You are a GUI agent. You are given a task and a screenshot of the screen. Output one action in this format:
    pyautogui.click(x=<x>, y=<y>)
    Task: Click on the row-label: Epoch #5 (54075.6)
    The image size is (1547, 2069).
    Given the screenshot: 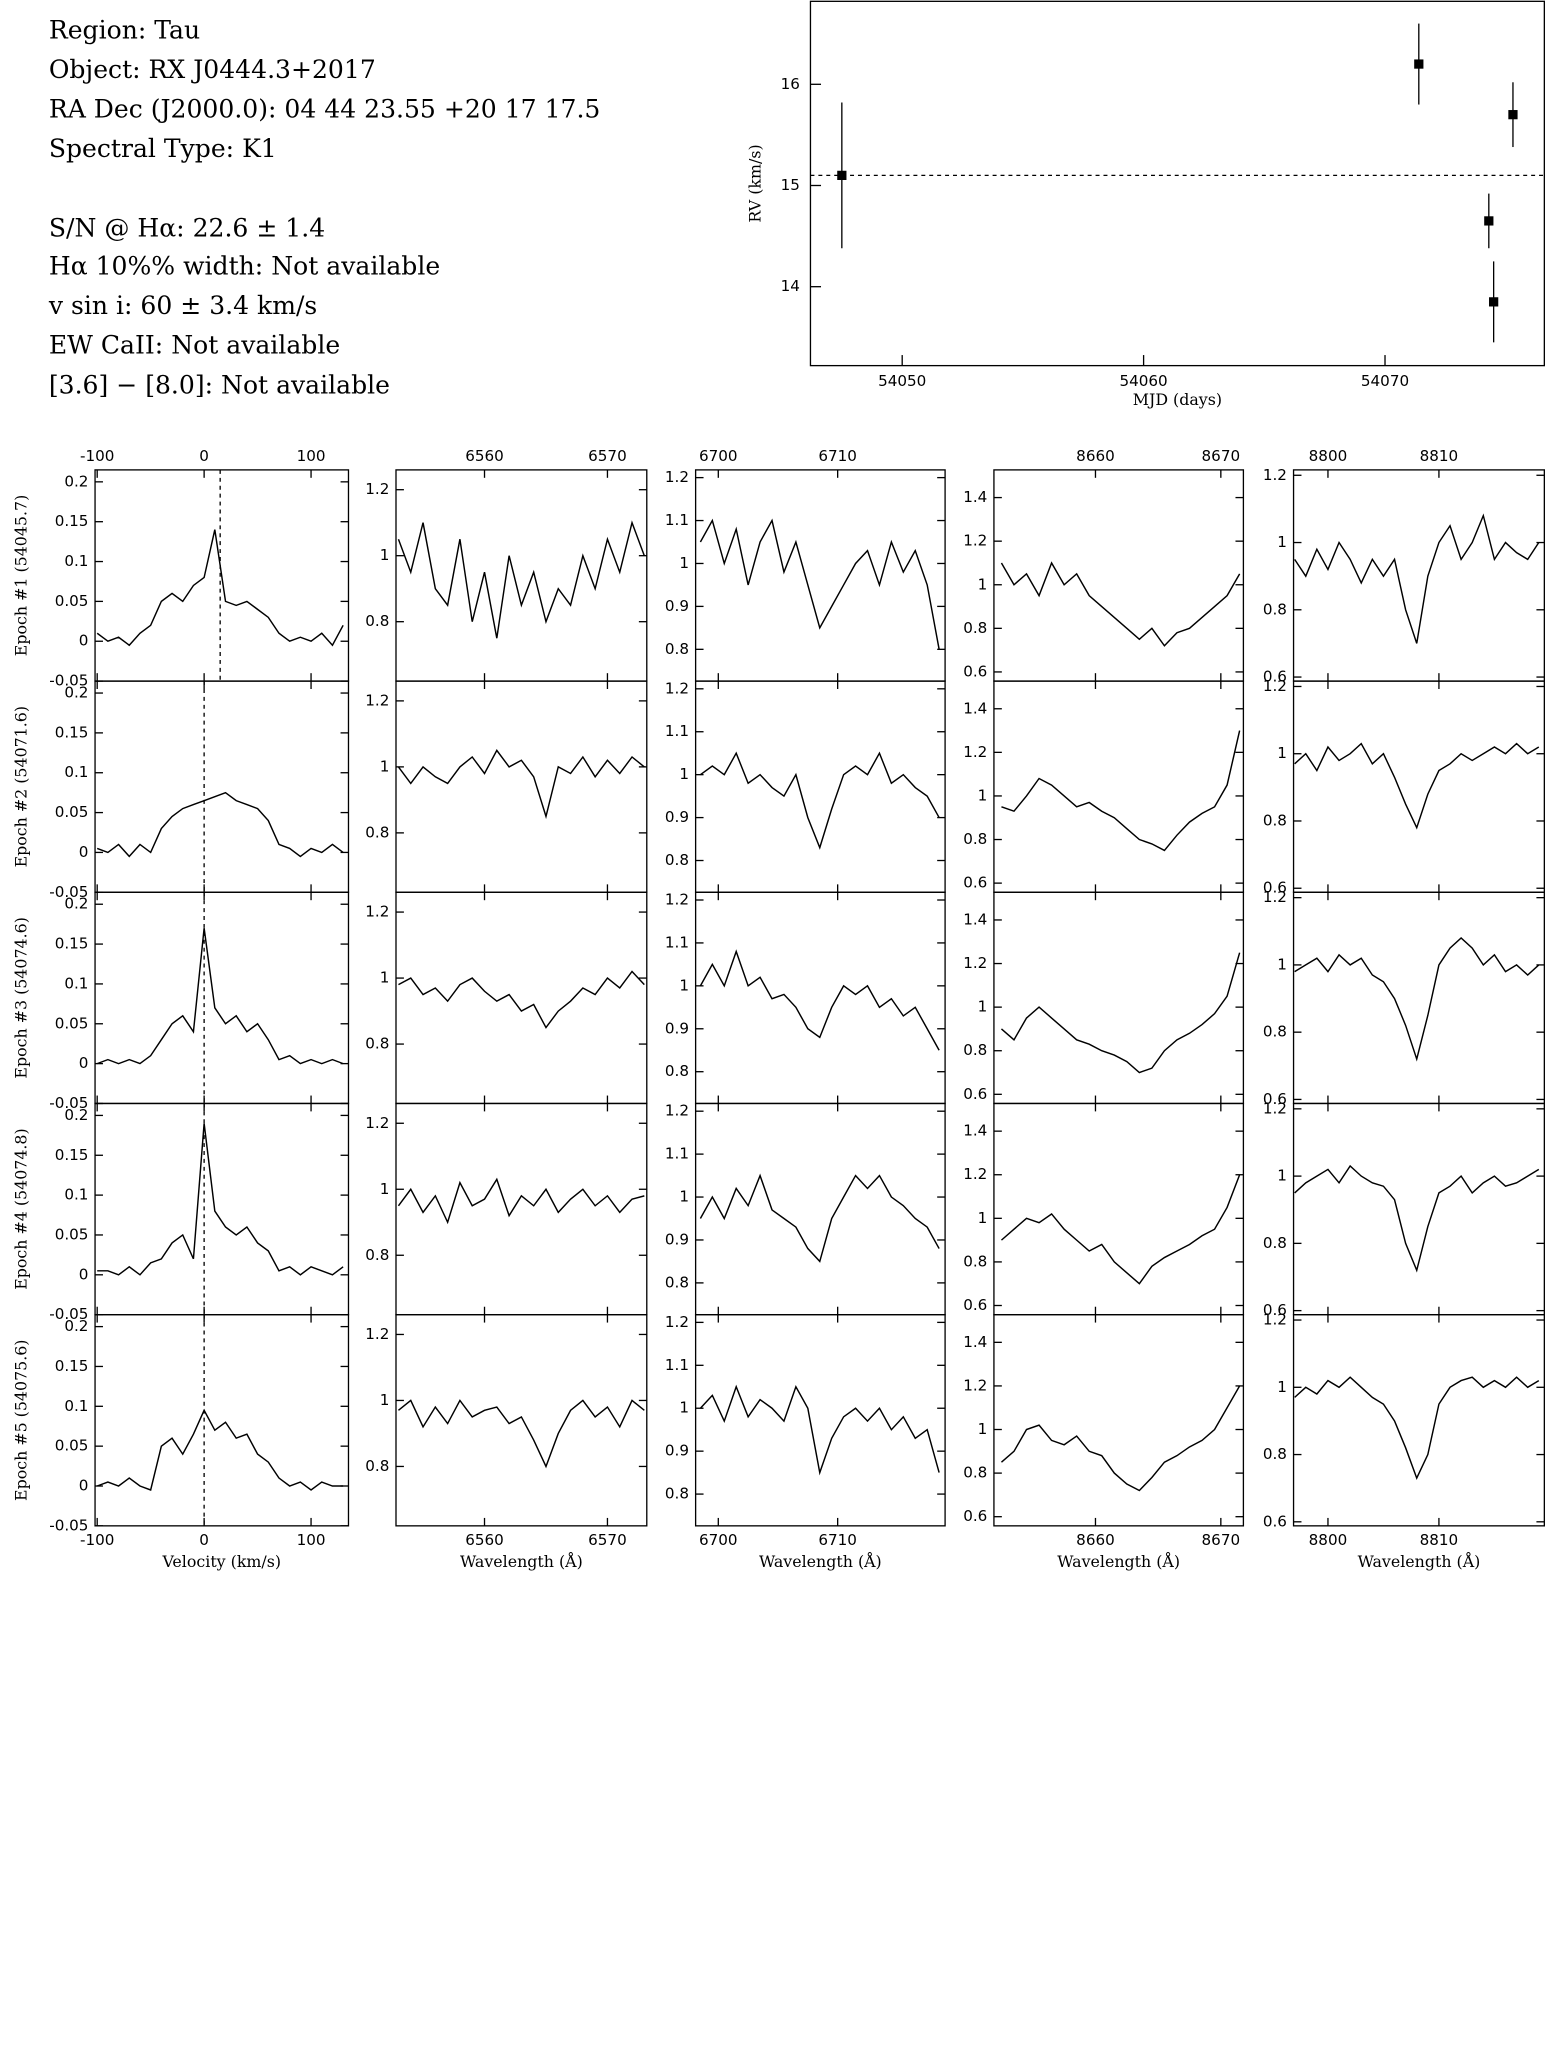 What is the action you would take?
    pyautogui.click(x=20, y=1420)
    